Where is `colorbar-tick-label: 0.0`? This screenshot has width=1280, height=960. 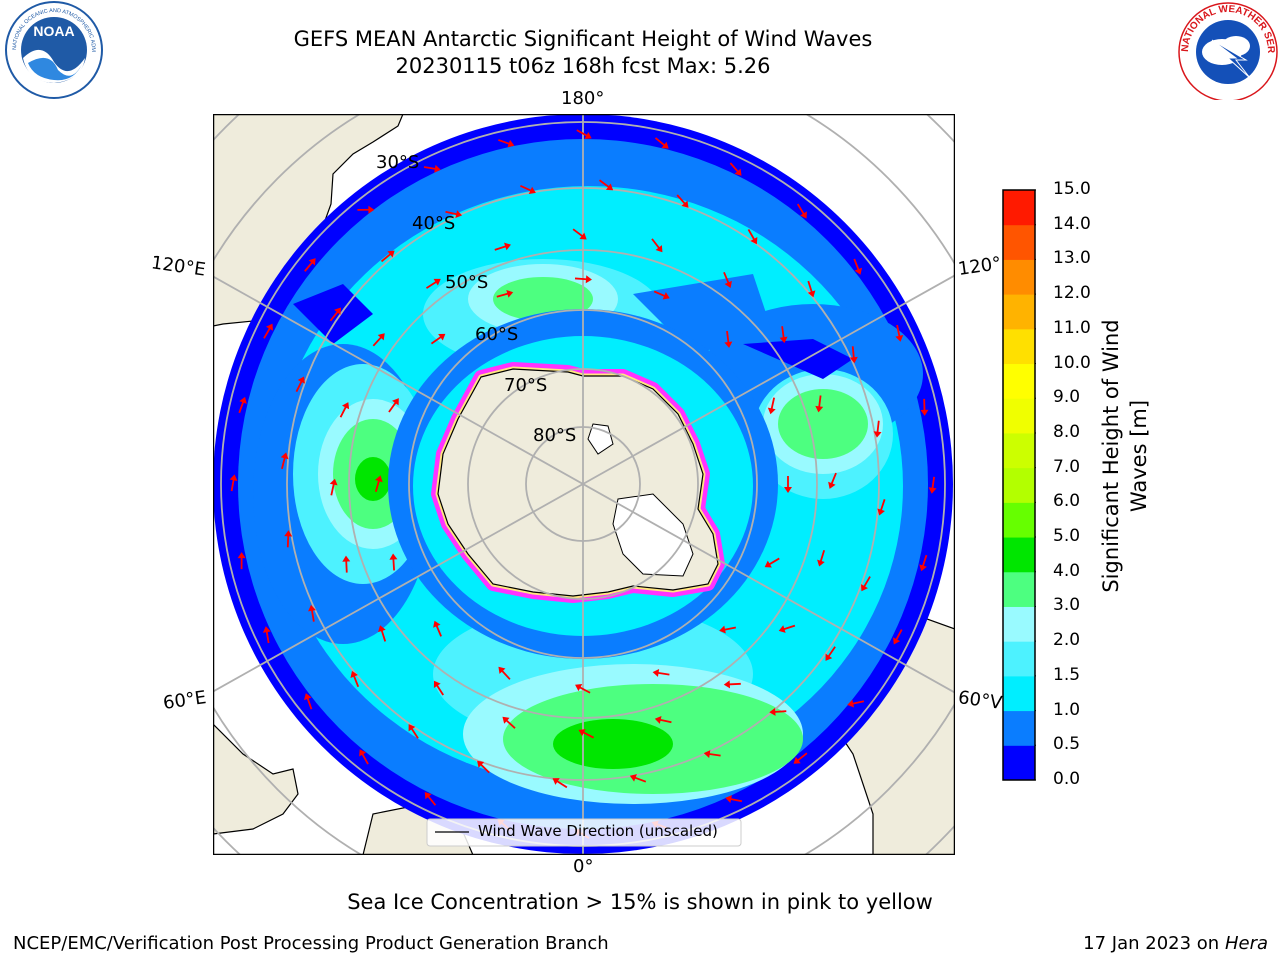 colorbar-tick-label: 0.0 is located at coordinates (1067, 779).